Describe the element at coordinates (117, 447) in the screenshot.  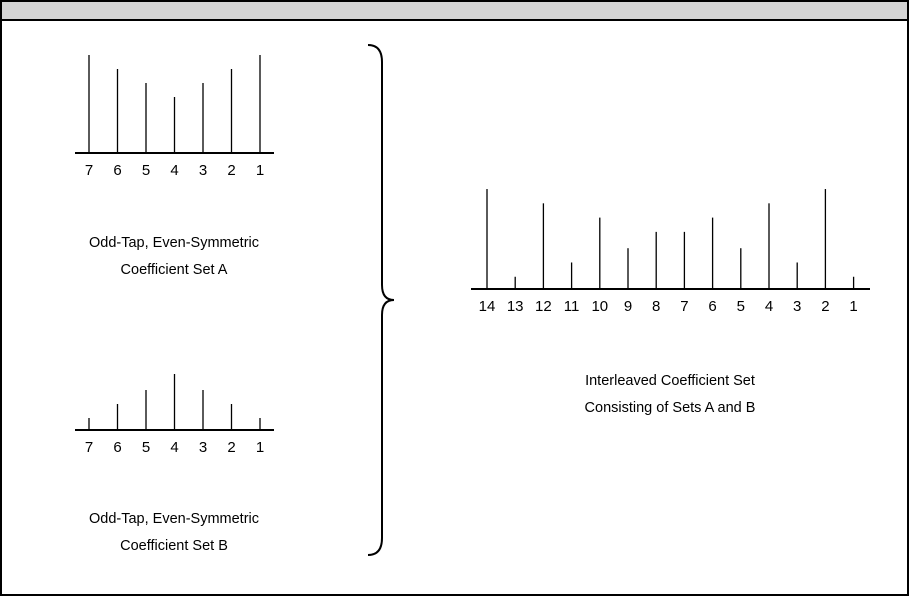
I see `set-b-tap-label-6: 6` at that location.